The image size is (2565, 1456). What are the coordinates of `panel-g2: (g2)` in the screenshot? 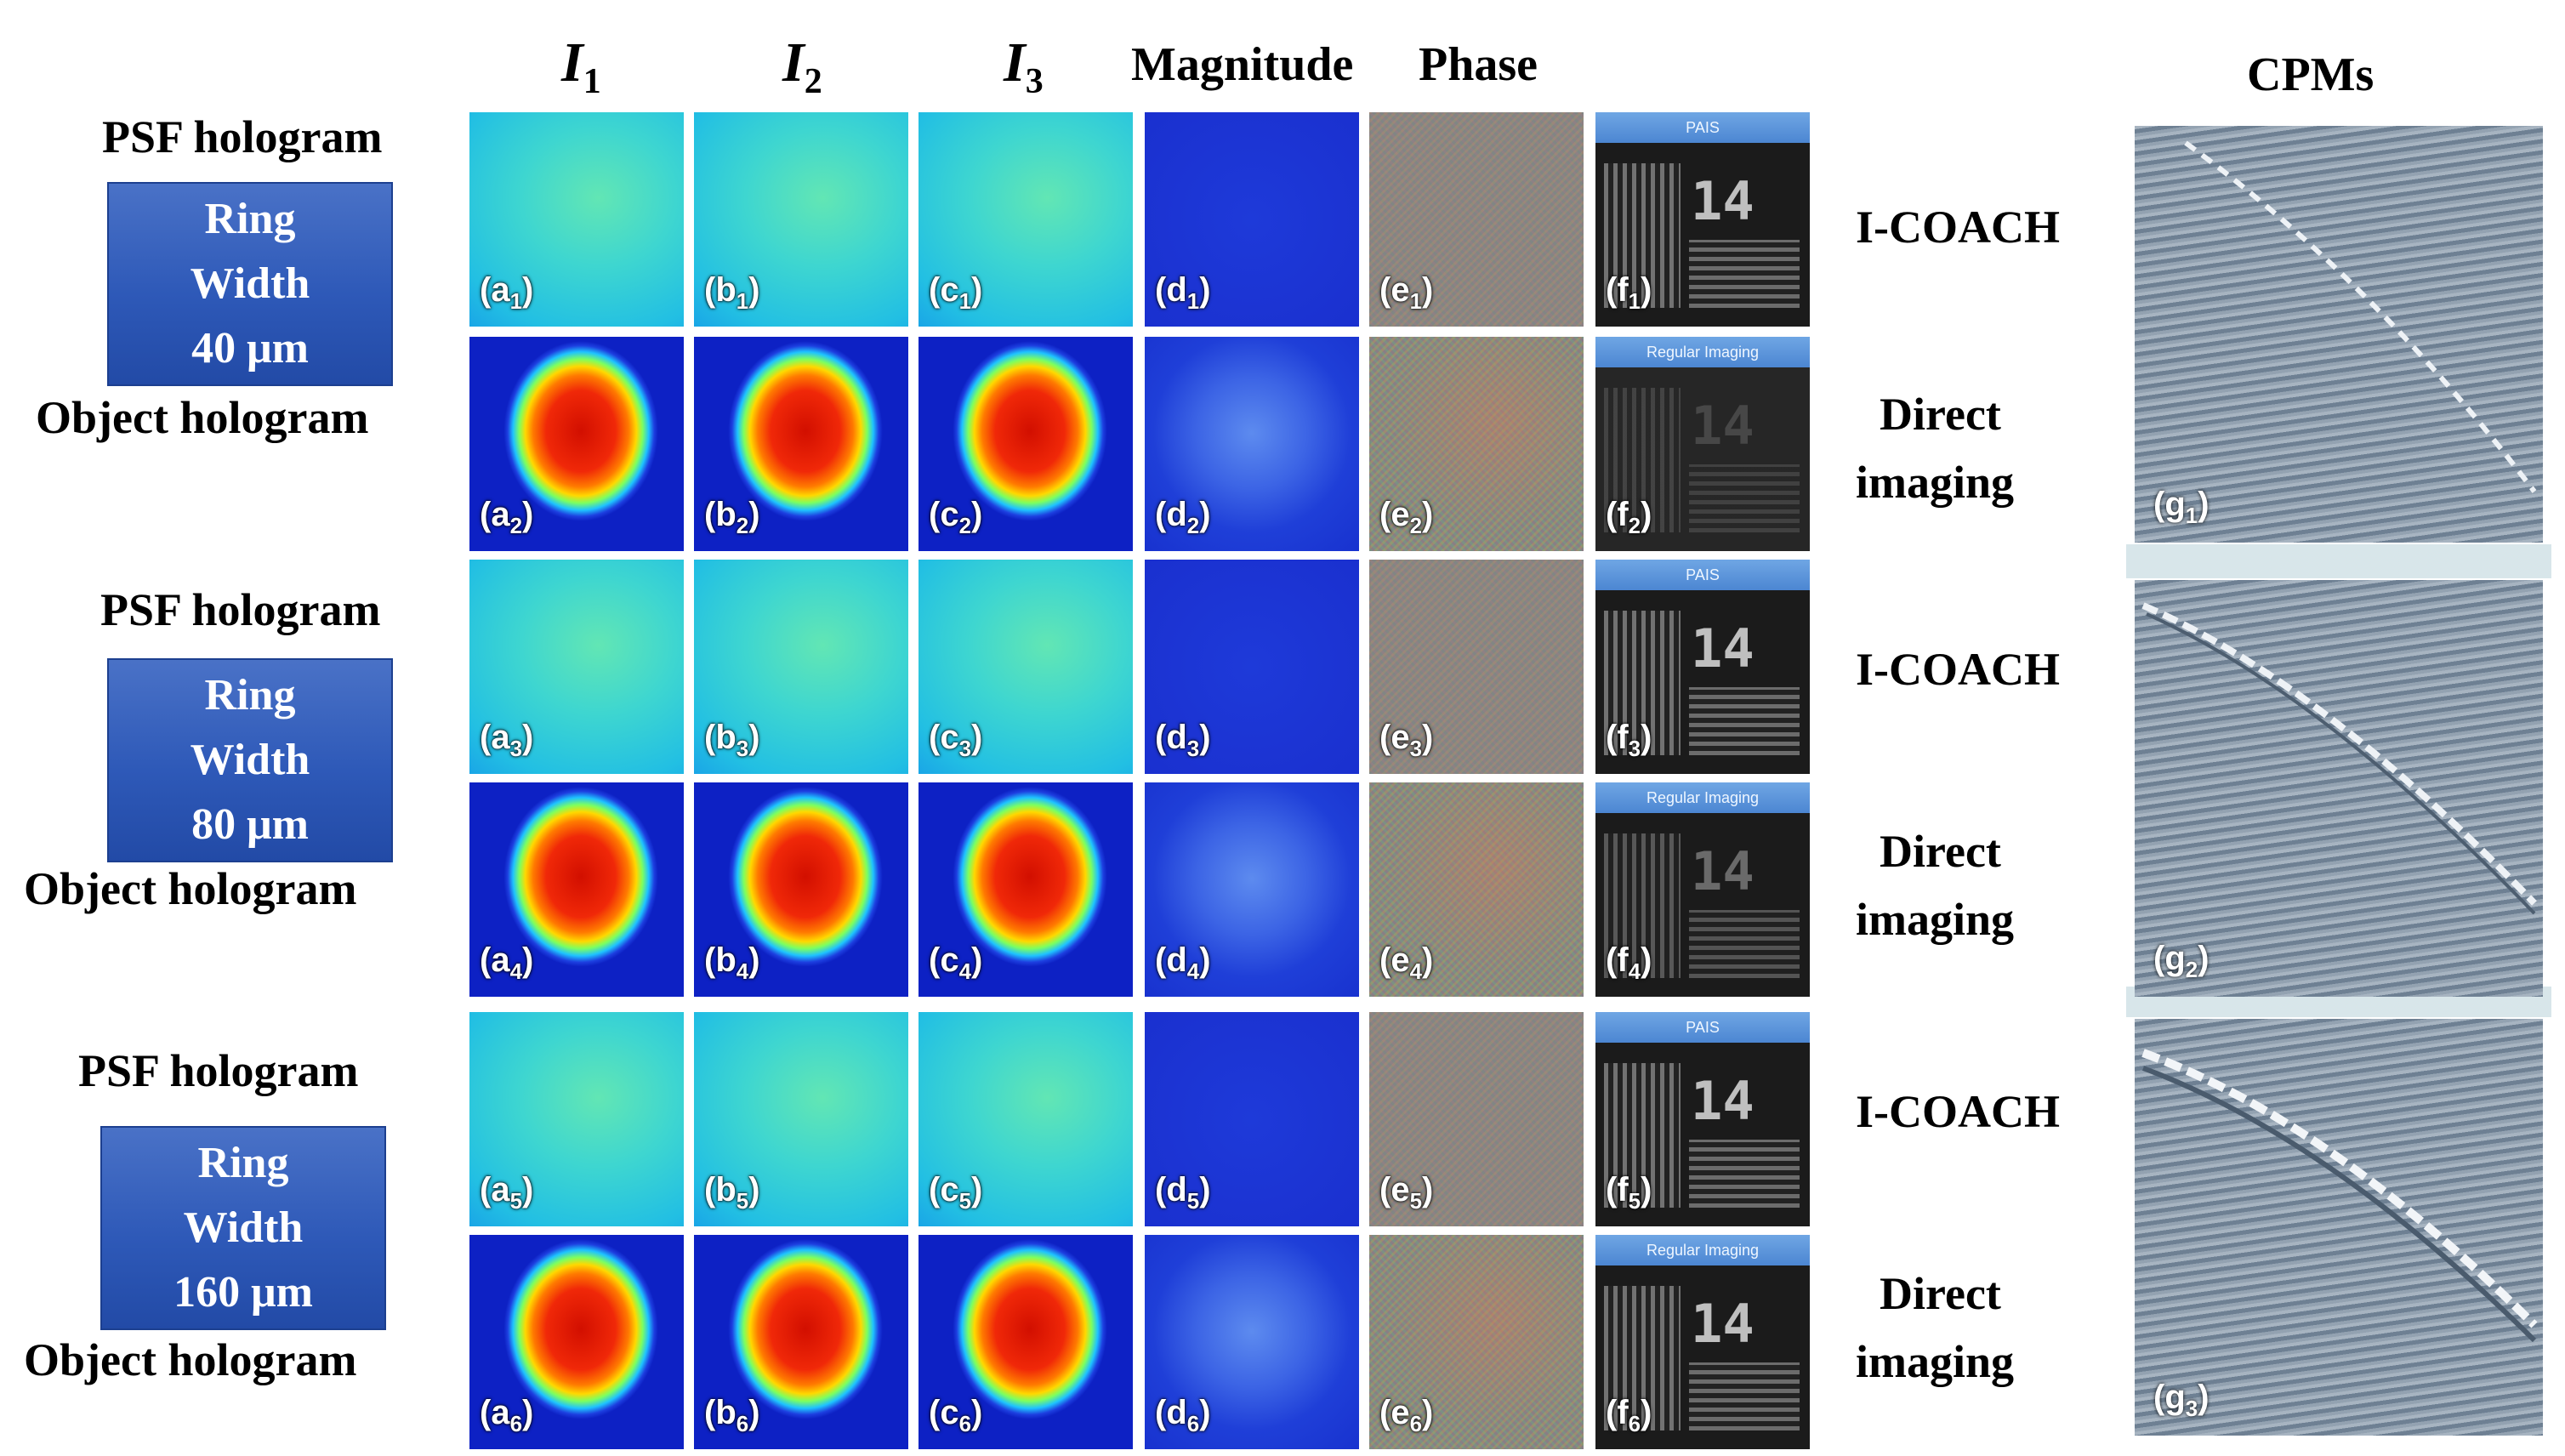 It's located at (2339, 788).